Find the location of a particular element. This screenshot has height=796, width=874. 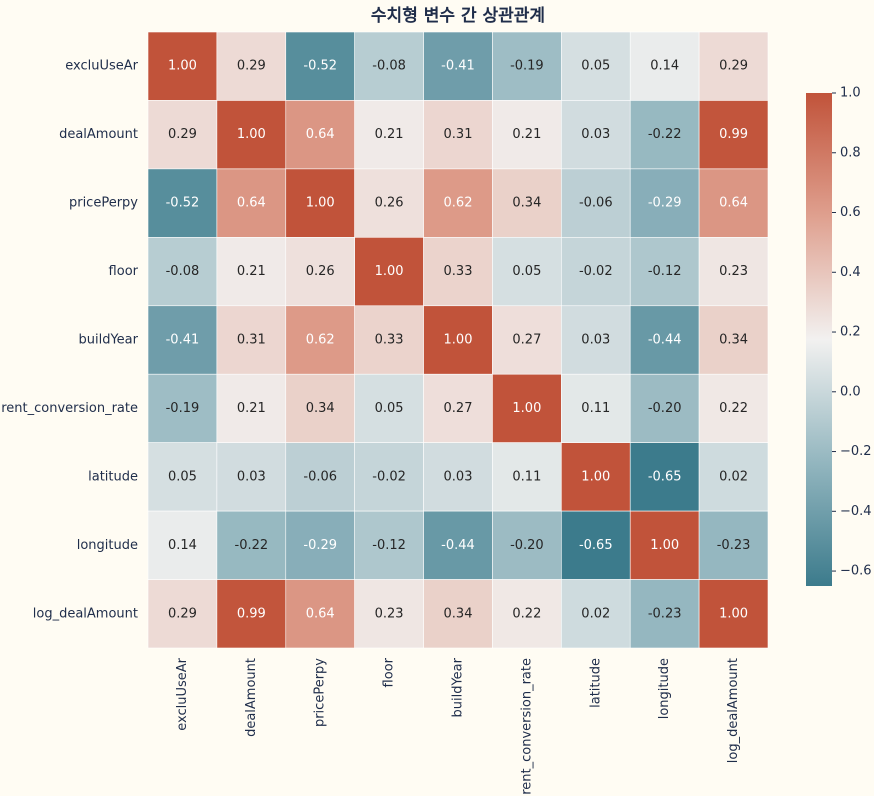

x-tick-label: dealAmount is located at coordinates (251, 697).